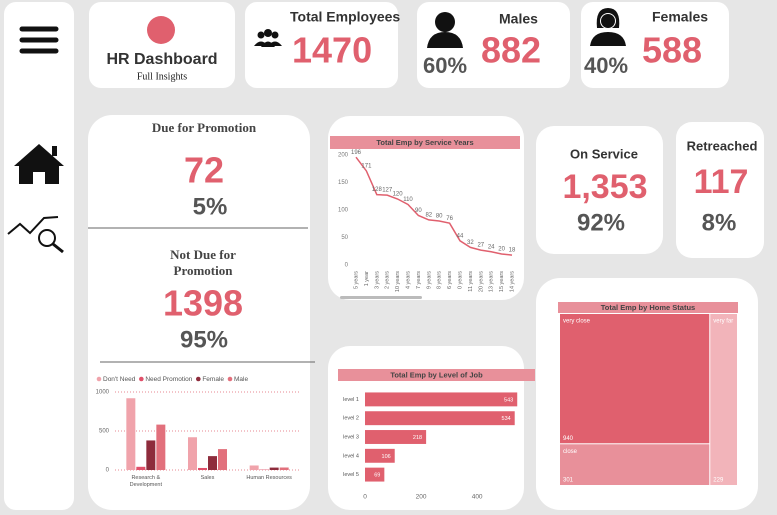 This screenshot has height=515, width=777. I want to click on retreached-card, so click(720, 190).